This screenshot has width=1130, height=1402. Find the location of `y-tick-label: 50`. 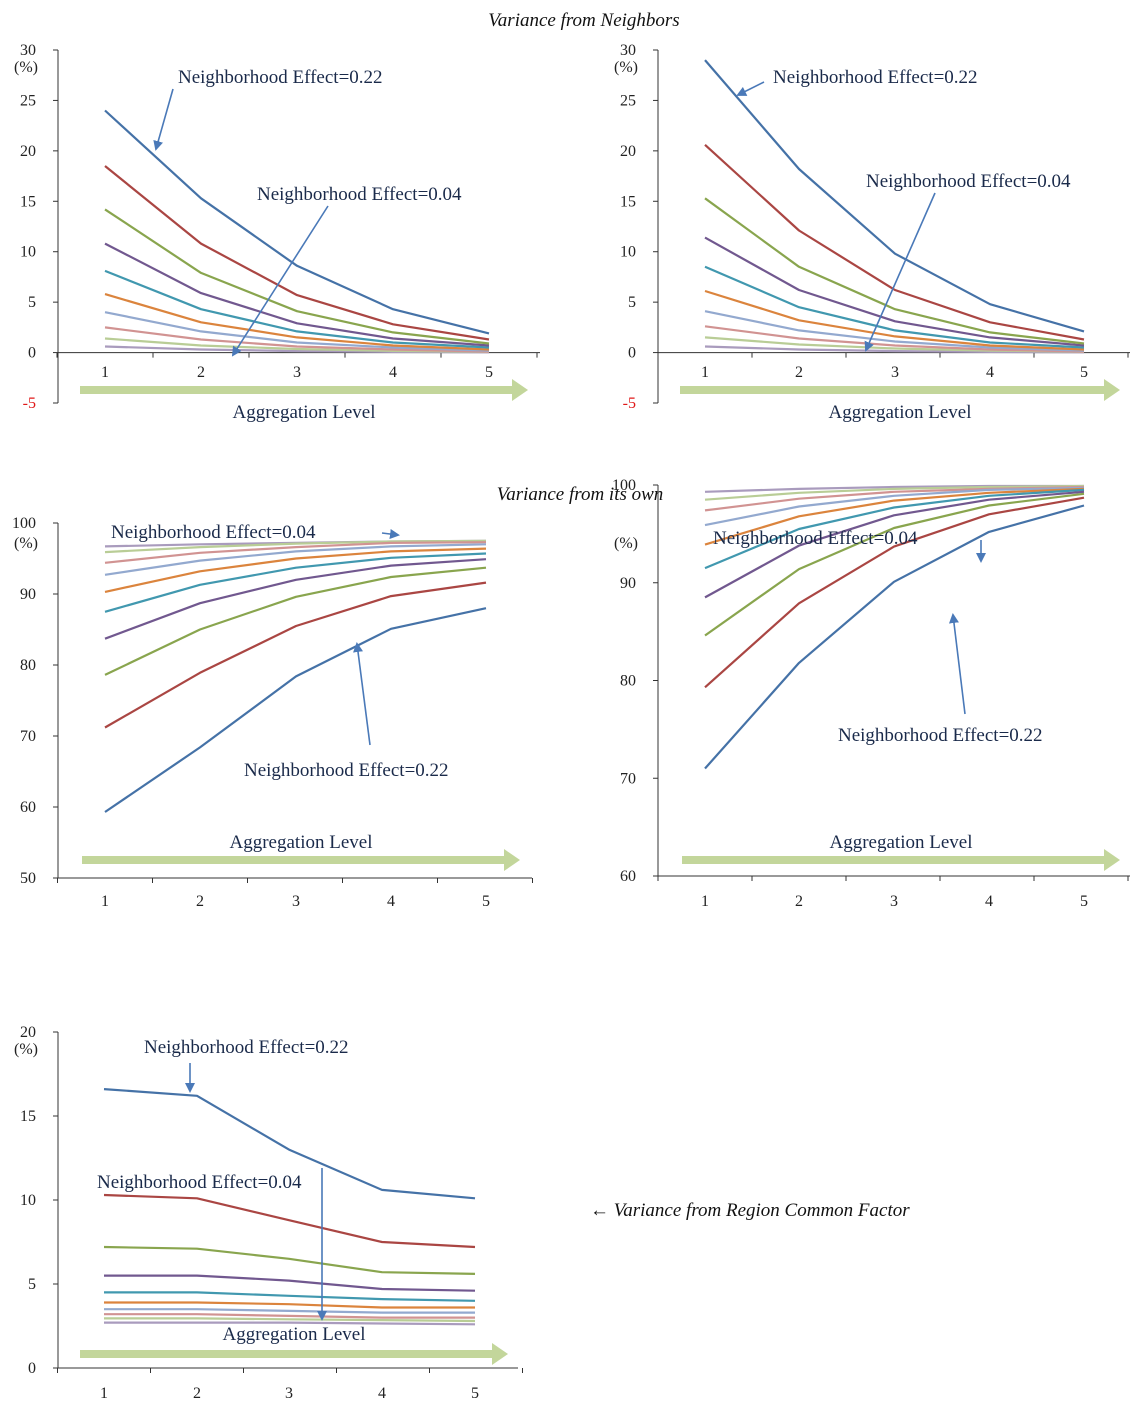

y-tick-label: 50 is located at coordinates (28, 878).